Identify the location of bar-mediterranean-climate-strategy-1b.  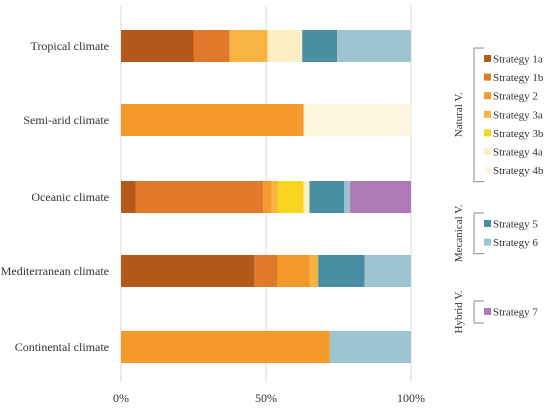
(266, 271).